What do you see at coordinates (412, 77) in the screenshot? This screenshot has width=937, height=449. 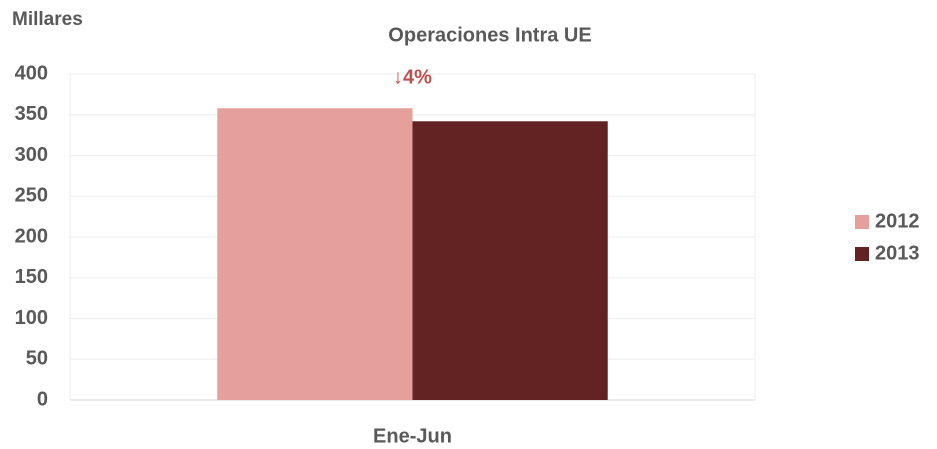 I see `annotation: ↓4%` at bounding box center [412, 77].